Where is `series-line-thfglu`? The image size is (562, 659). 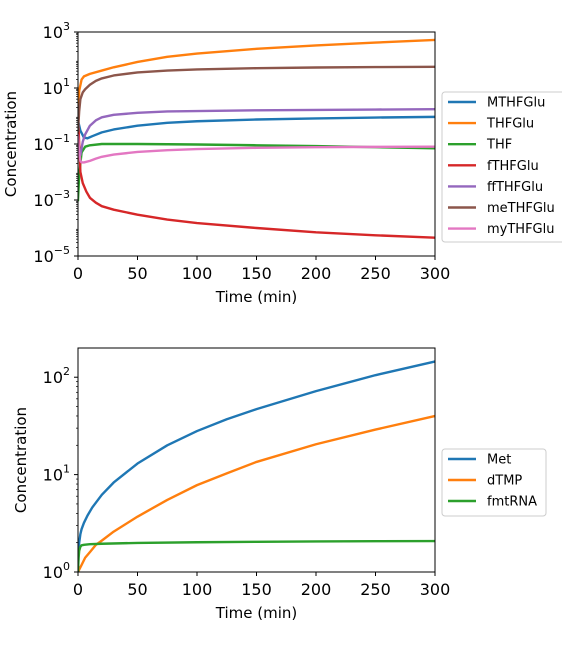
series-line-thfglu is located at coordinates (256, 78).